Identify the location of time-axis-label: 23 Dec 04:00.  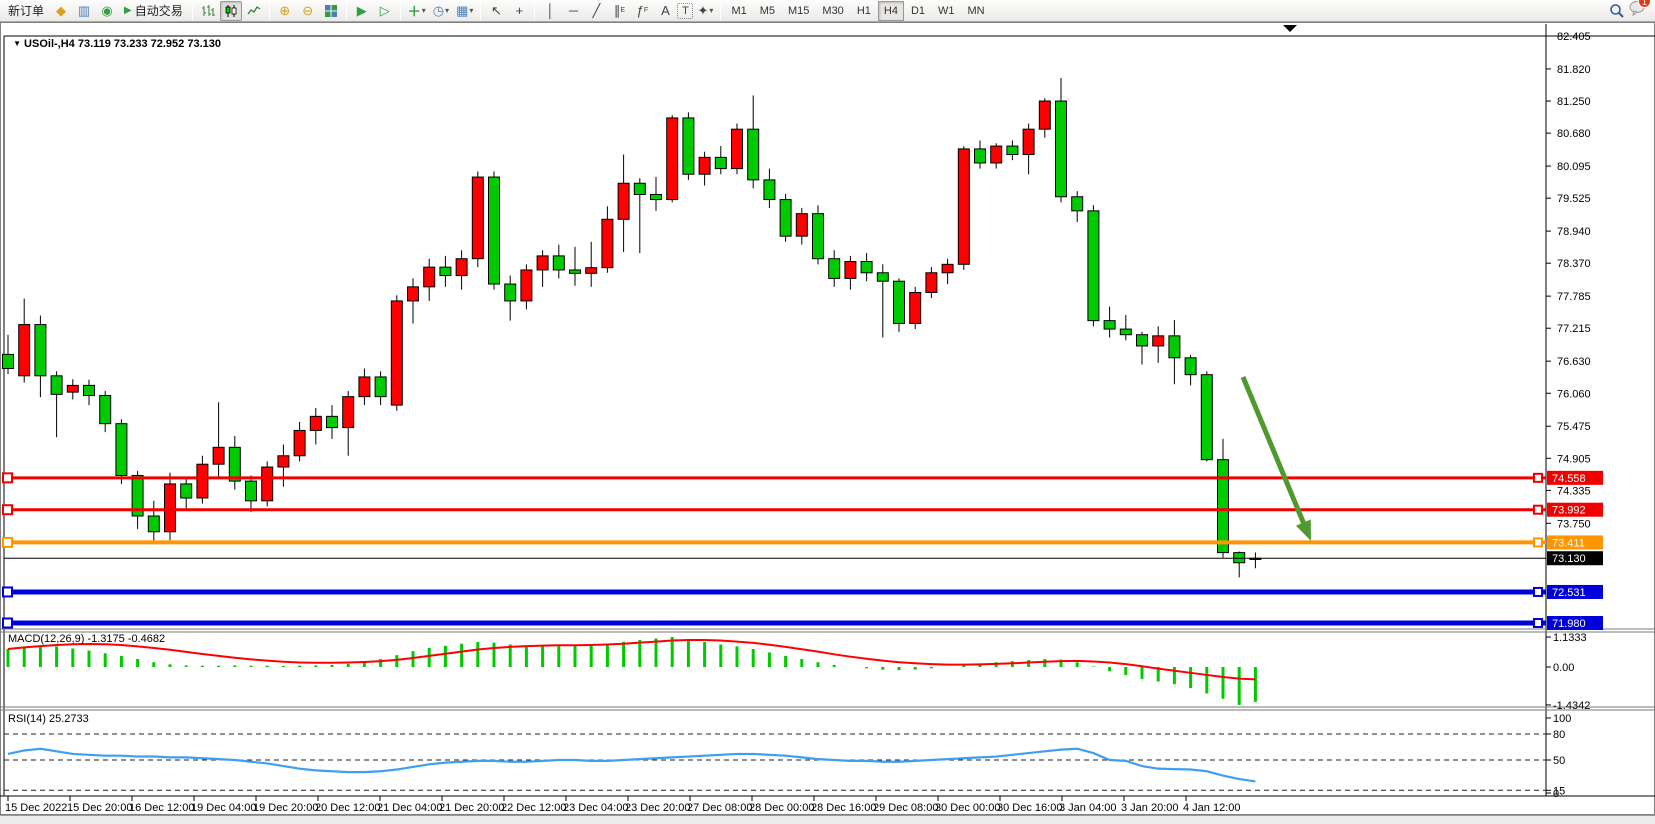
(595, 808).